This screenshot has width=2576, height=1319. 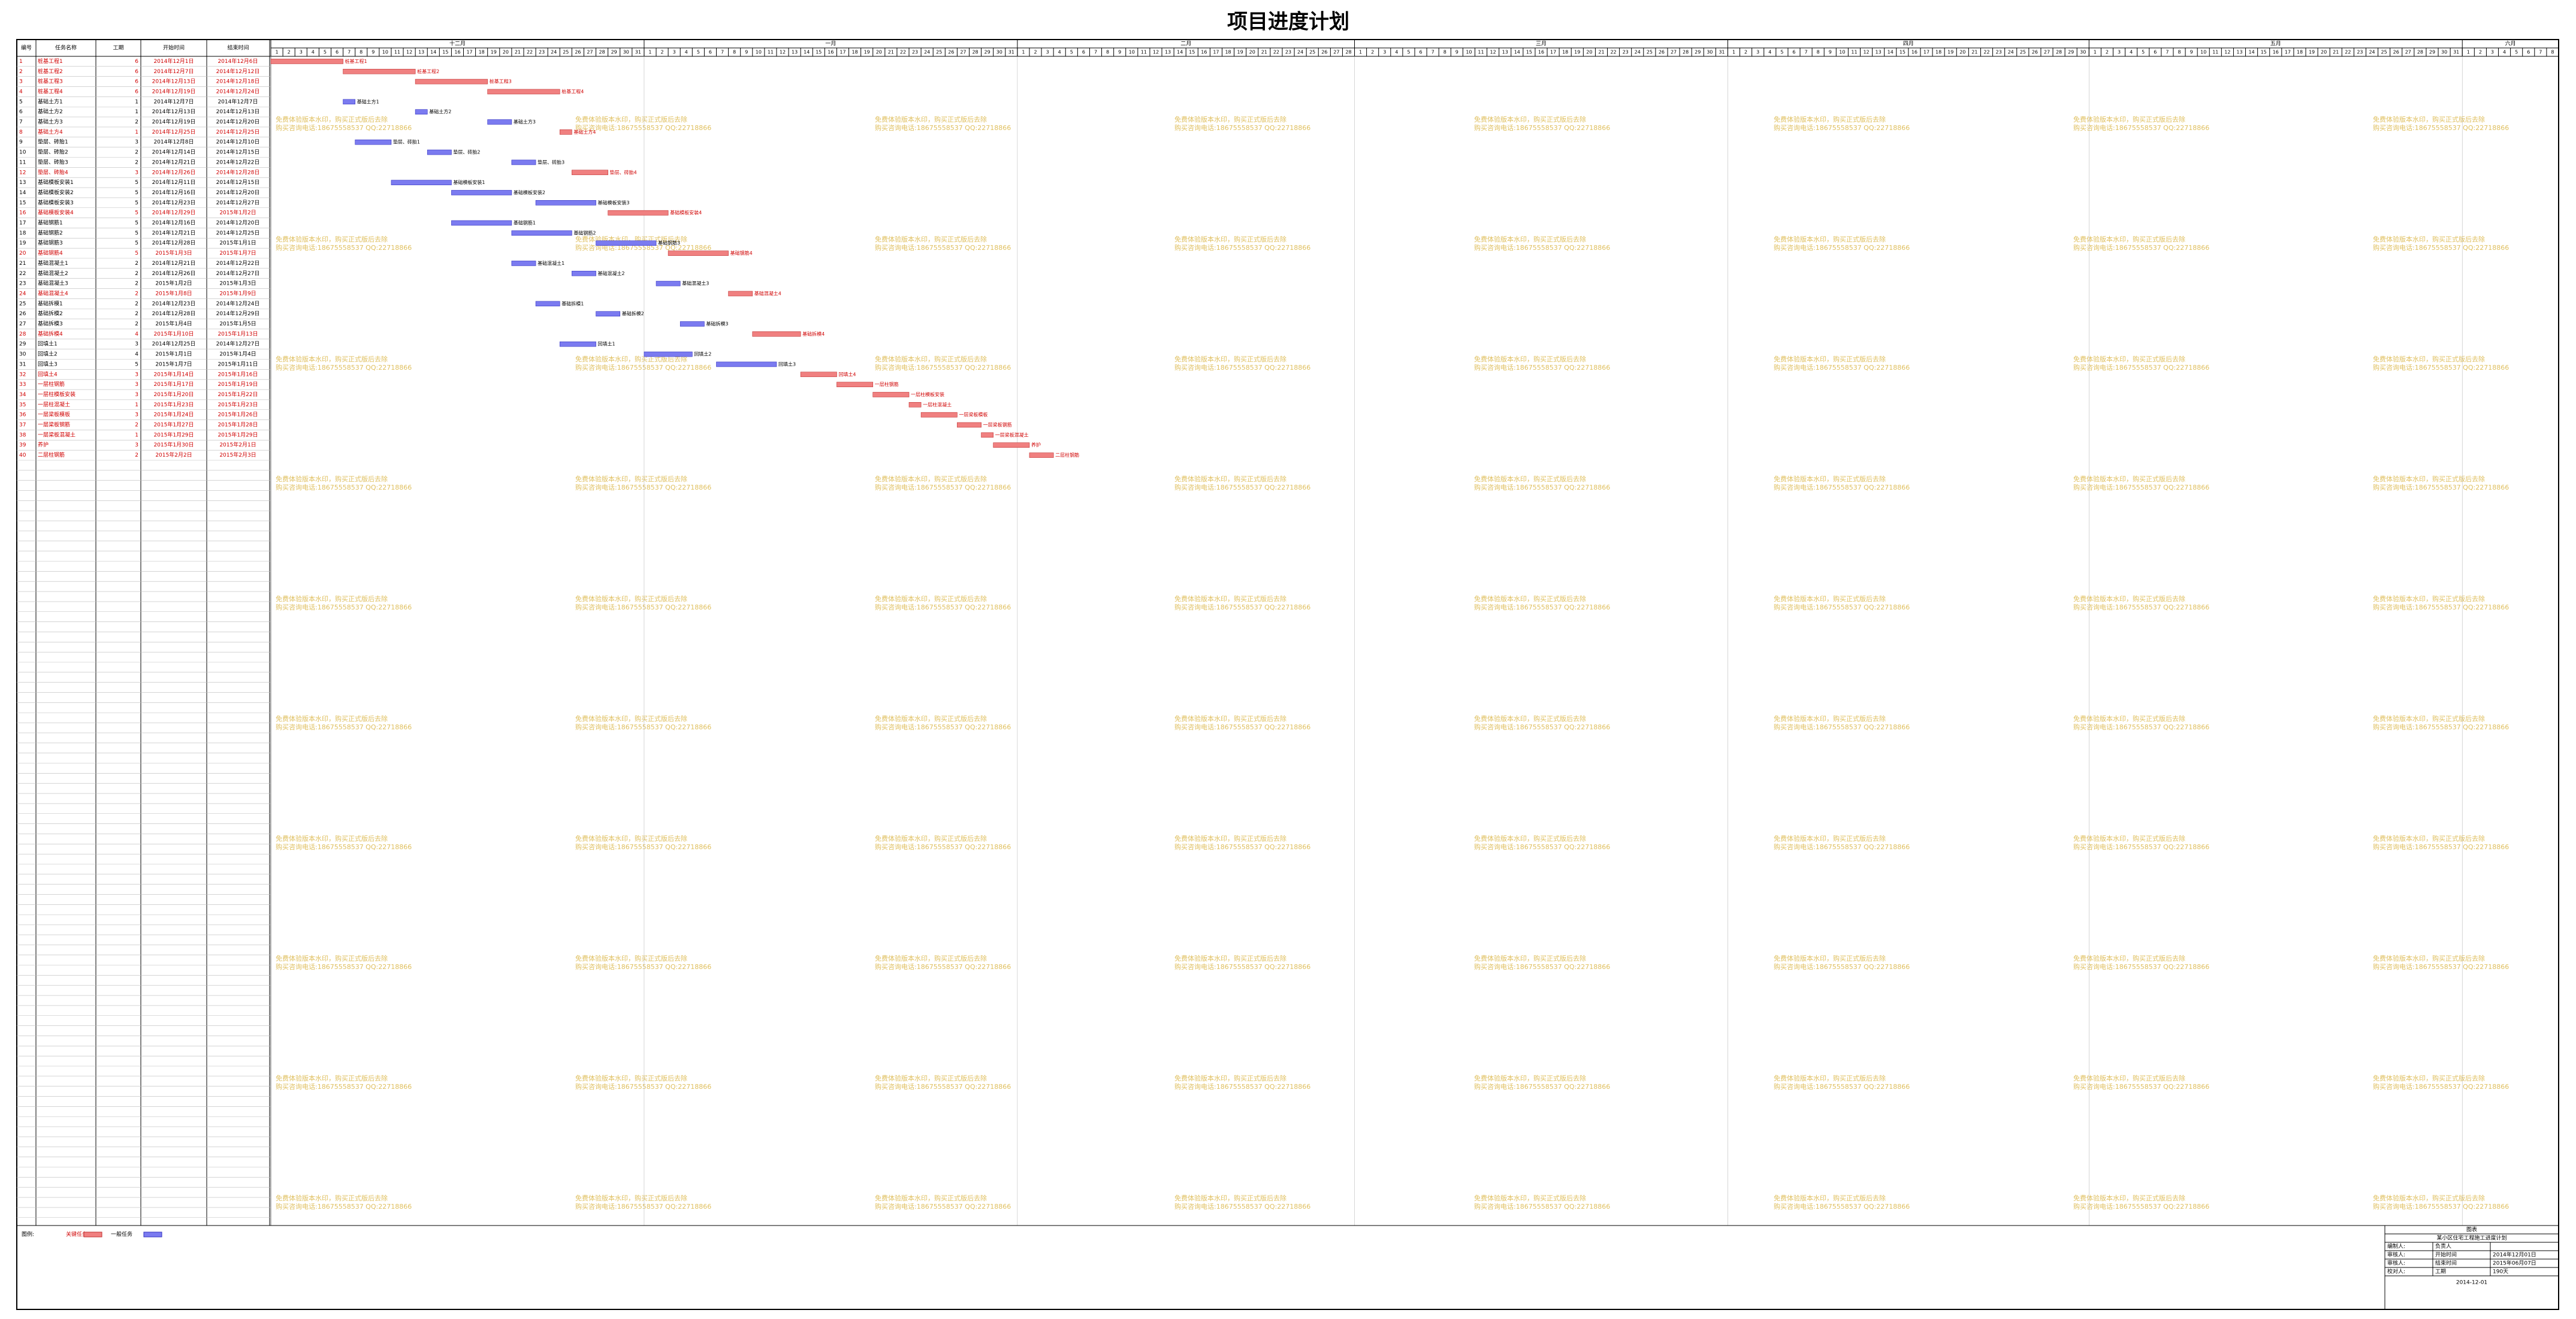 What do you see at coordinates (21, 72) in the screenshot?
I see `task-id: 2` at bounding box center [21, 72].